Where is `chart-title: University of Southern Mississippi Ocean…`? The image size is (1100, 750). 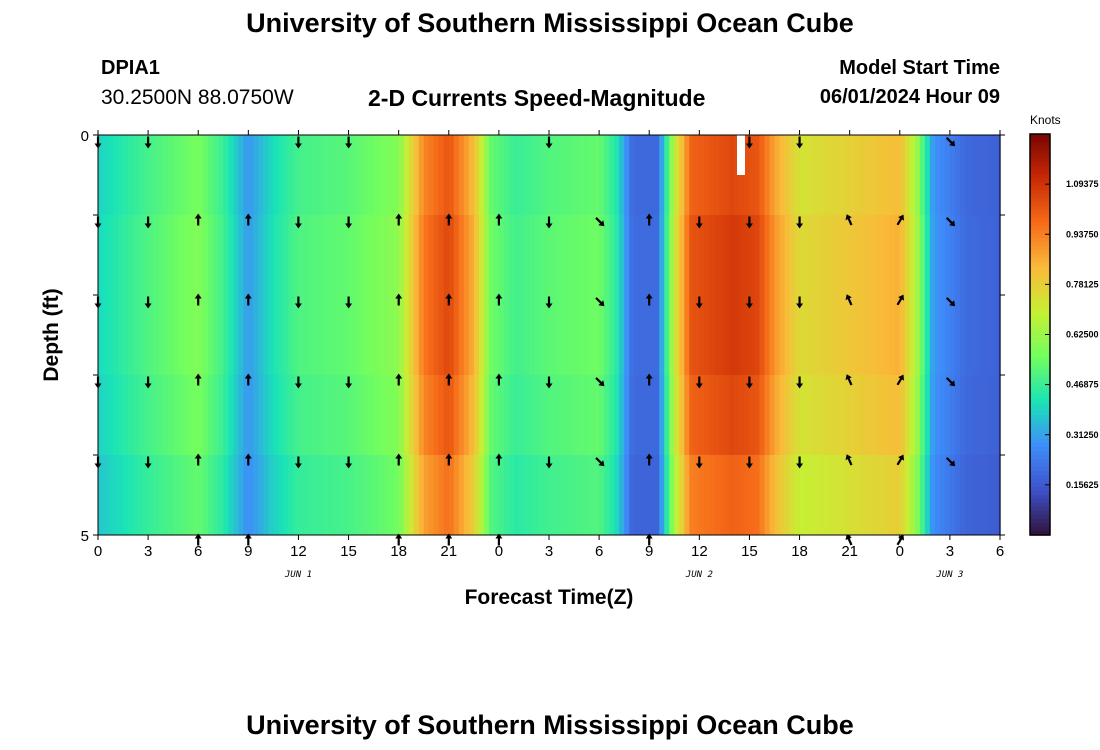
chart-title: University of Southern Mississippi Ocean… is located at coordinates (550, 23).